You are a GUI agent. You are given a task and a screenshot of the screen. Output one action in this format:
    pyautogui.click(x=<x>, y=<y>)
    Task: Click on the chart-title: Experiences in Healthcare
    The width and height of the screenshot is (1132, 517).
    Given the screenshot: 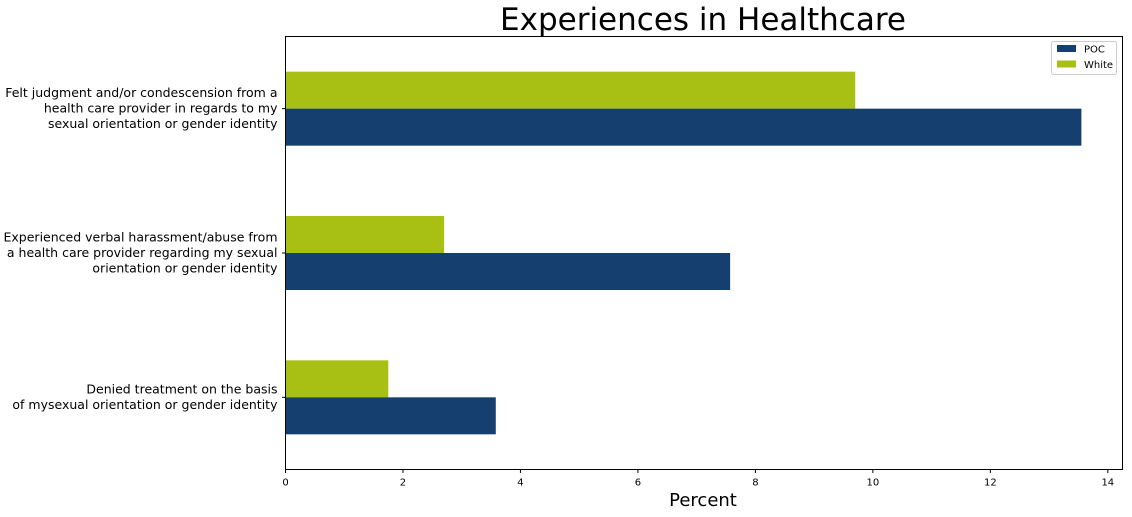 What is the action you would take?
    pyautogui.click(x=703, y=20)
    